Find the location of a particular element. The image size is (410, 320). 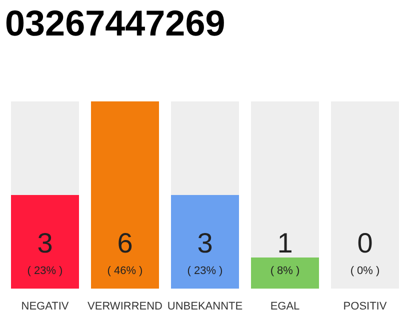

data-label: 1 is located at coordinates (285, 243).